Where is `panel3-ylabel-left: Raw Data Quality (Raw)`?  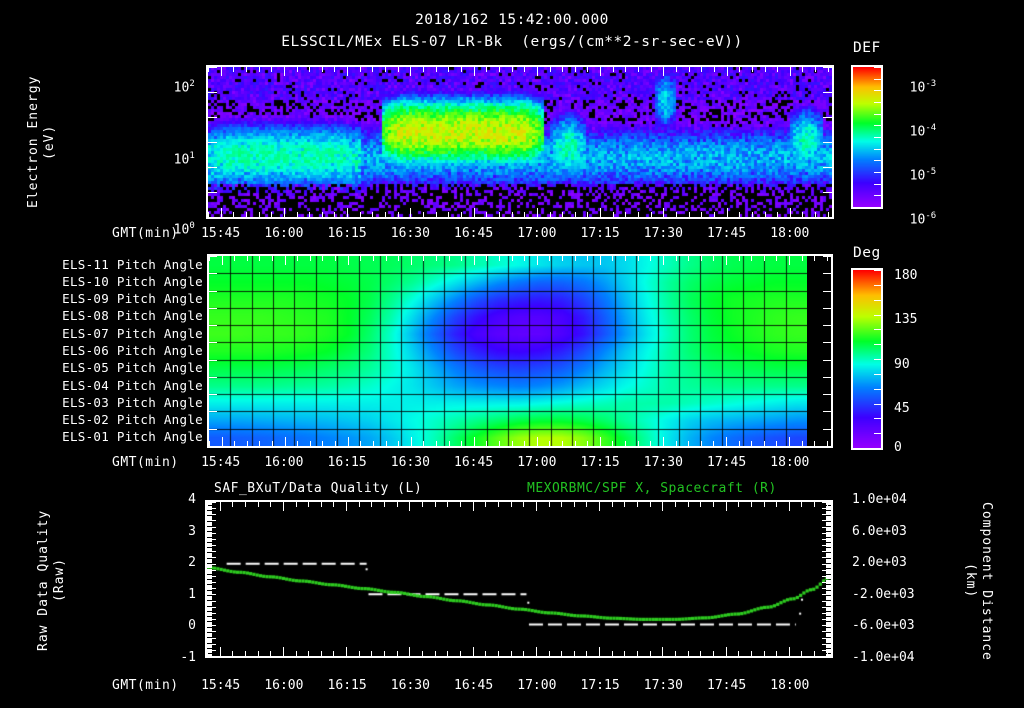
panel3-ylabel-left: Raw Data Quality (Raw) is located at coordinates (51, 580).